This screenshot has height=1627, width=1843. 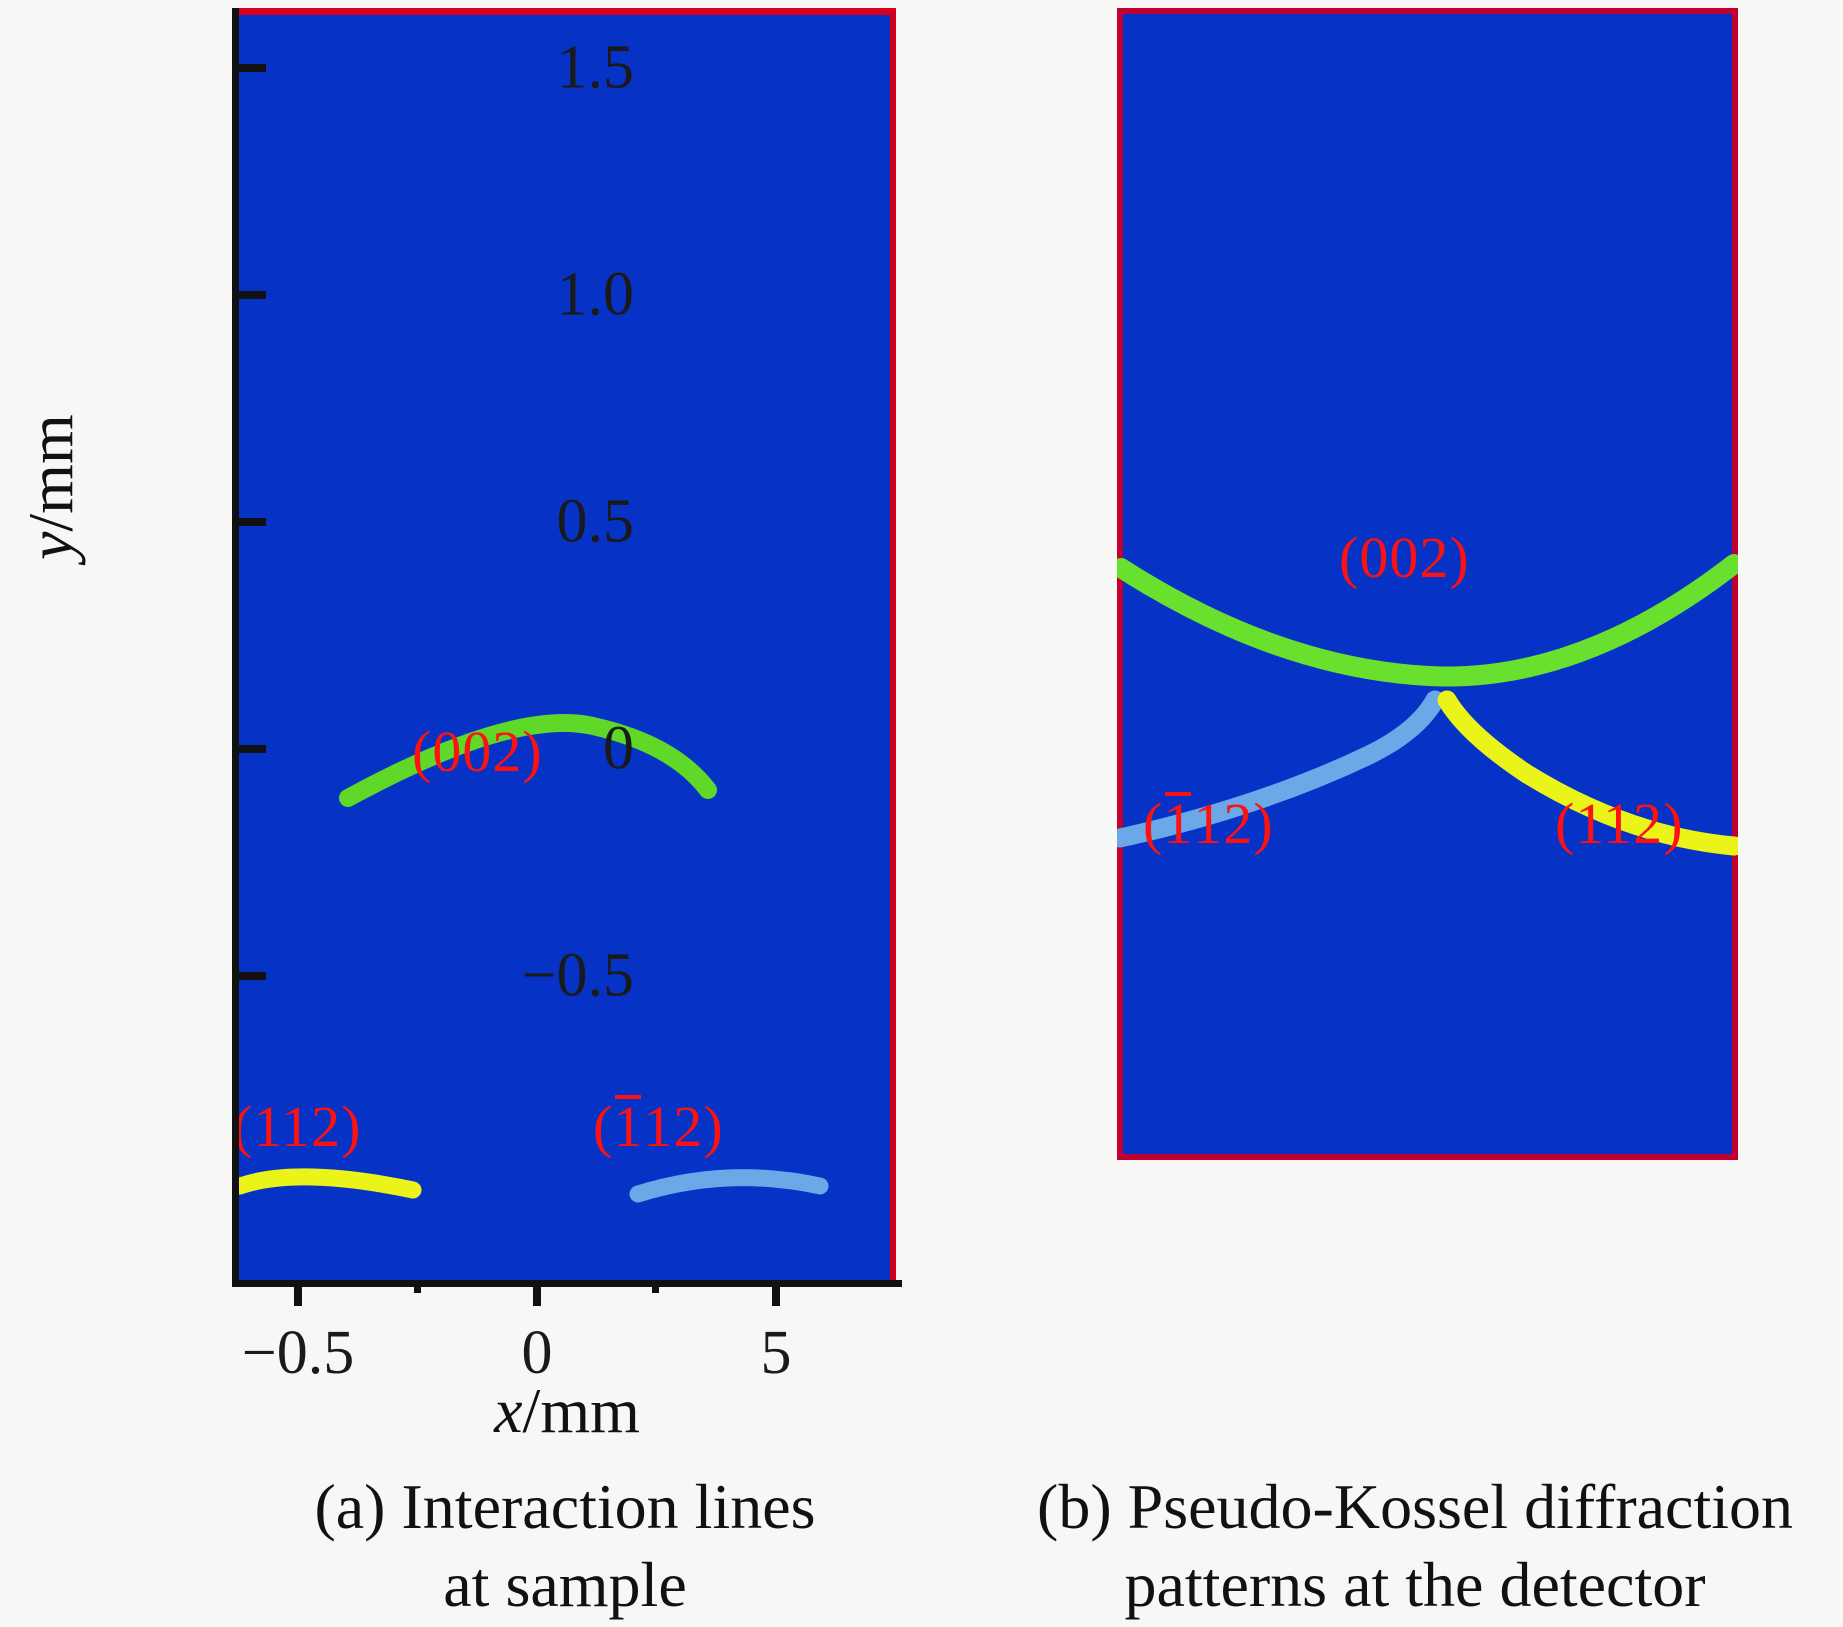 What do you see at coordinates (298, 1353) in the screenshot?
I see `x-ticklabel--0.5: −0.5` at bounding box center [298, 1353].